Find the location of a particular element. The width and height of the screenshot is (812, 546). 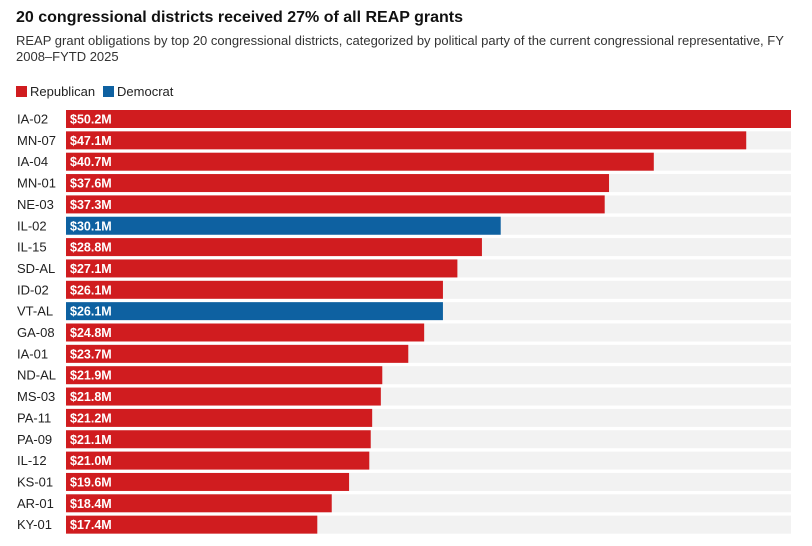

category-label: IA-01 is located at coordinates (32, 353).